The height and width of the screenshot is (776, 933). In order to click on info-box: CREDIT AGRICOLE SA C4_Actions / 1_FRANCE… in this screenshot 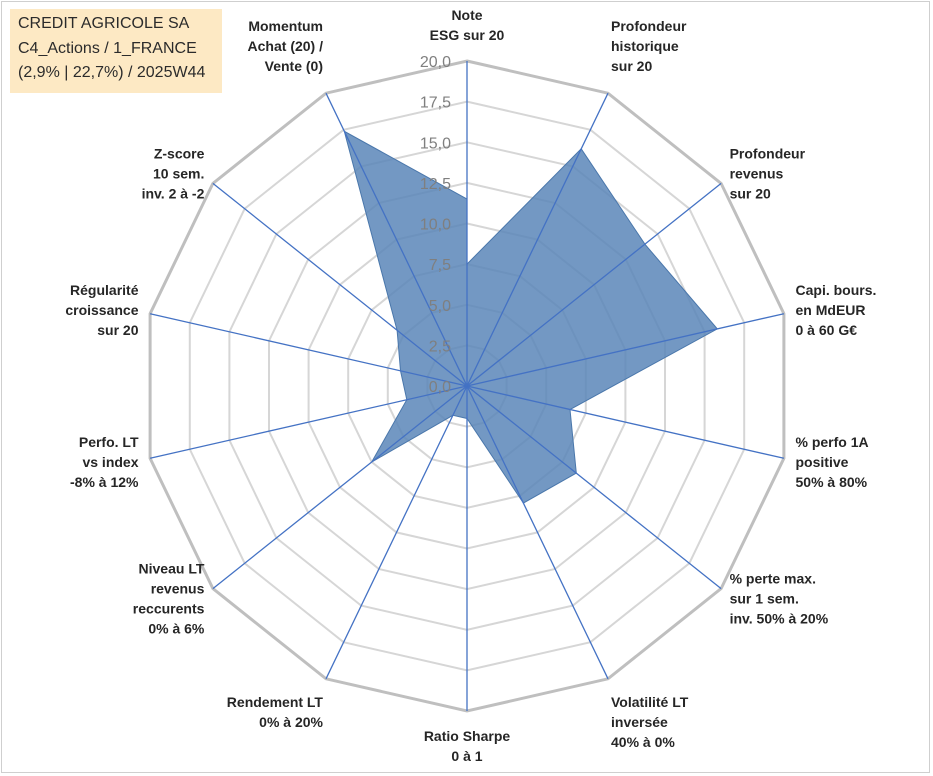, I will do `click(116, 51)`.